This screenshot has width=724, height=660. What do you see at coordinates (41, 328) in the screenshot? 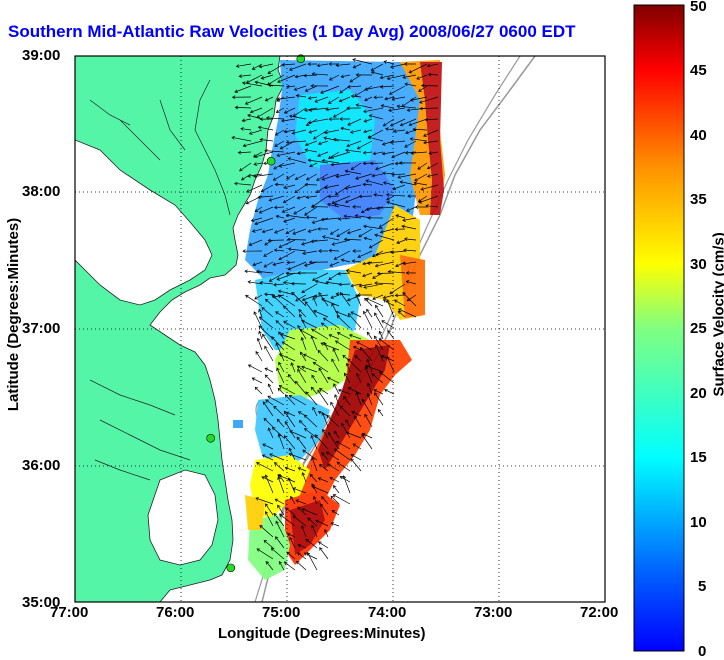
I see `y-tick: 37:00` at bounding box center [41, 328].